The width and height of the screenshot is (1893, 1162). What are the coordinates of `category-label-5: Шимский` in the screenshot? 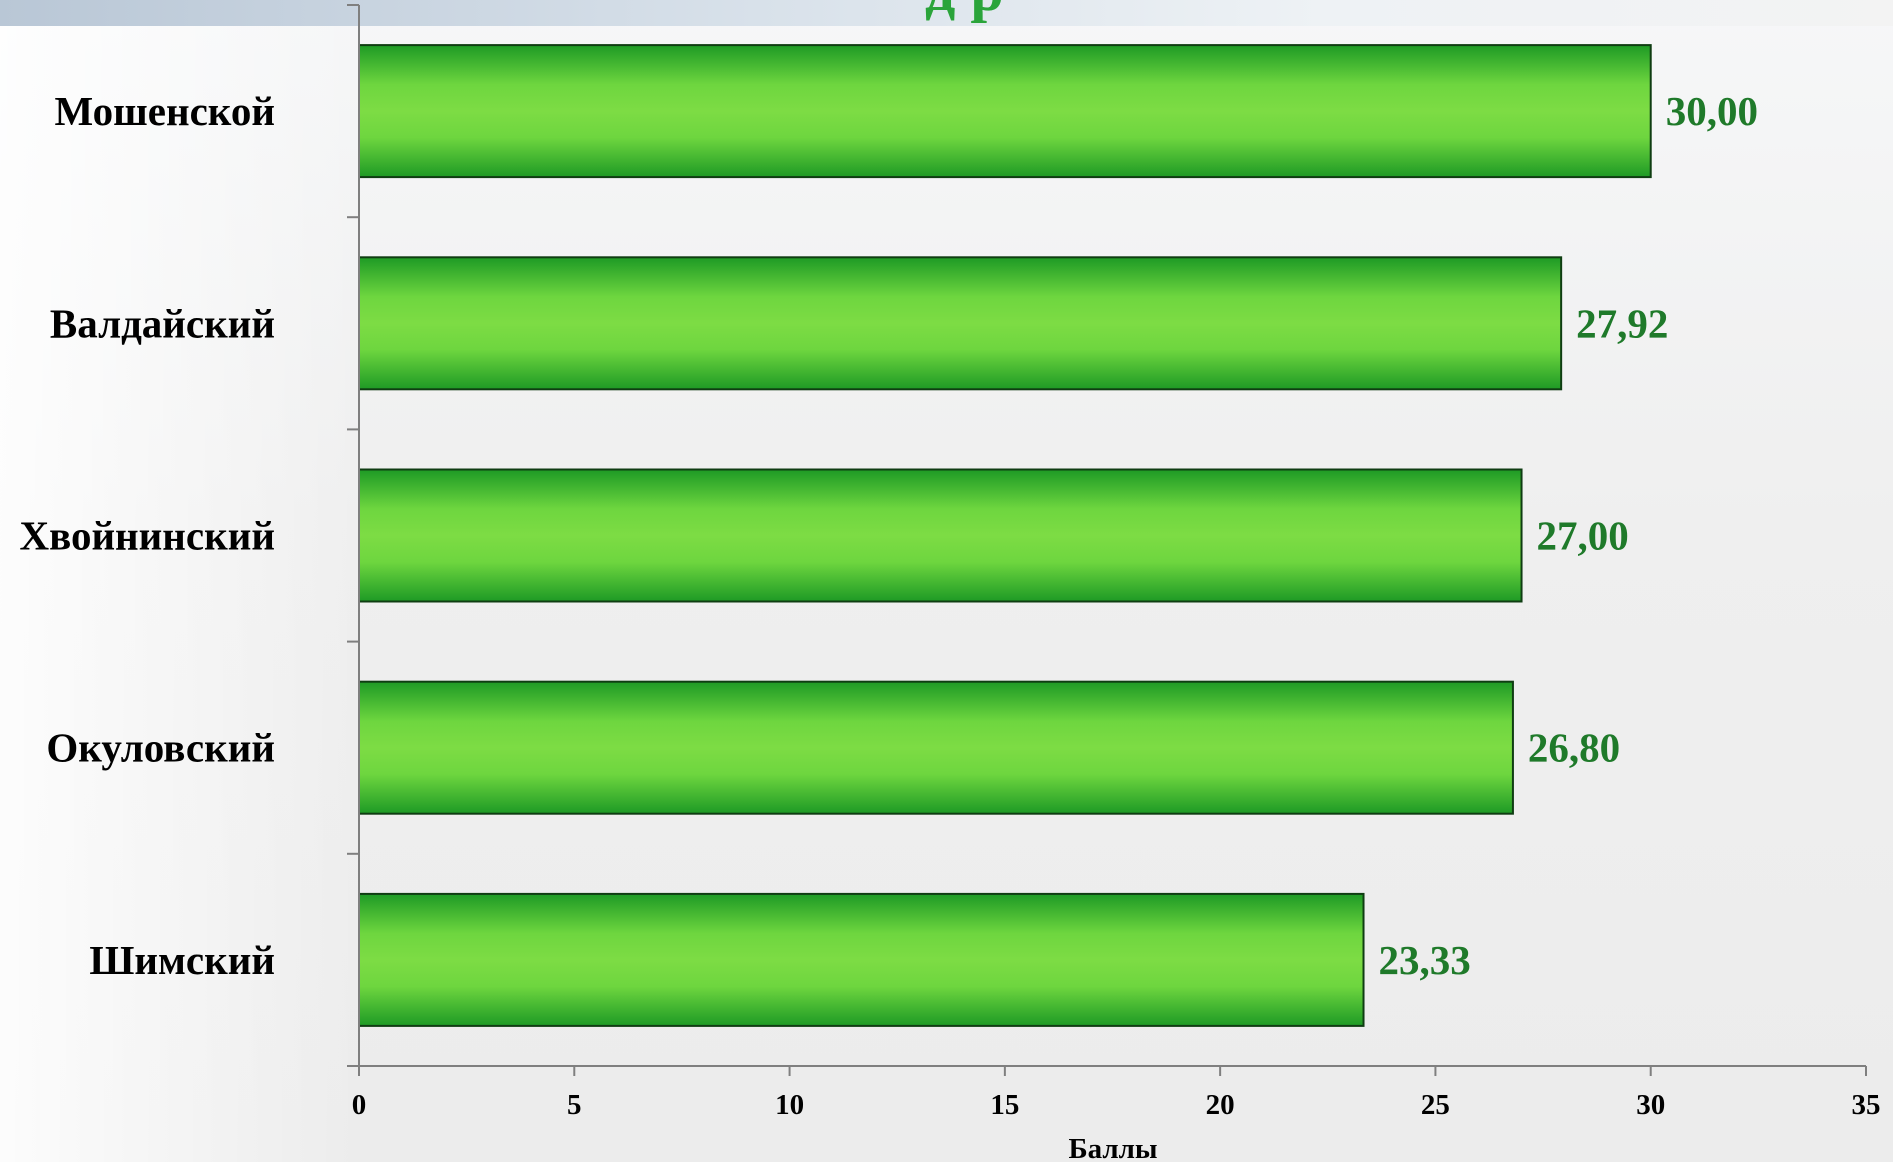 It's located at (182, 960).